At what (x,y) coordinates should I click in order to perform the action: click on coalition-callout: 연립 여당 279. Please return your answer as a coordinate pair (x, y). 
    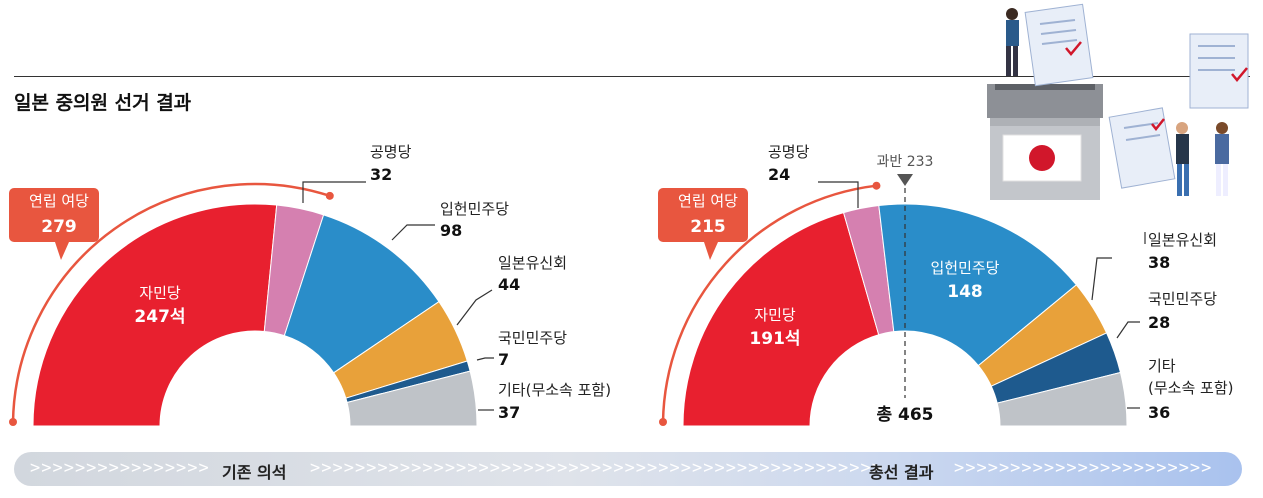
    Looking at the image, I should click on (54, 224).